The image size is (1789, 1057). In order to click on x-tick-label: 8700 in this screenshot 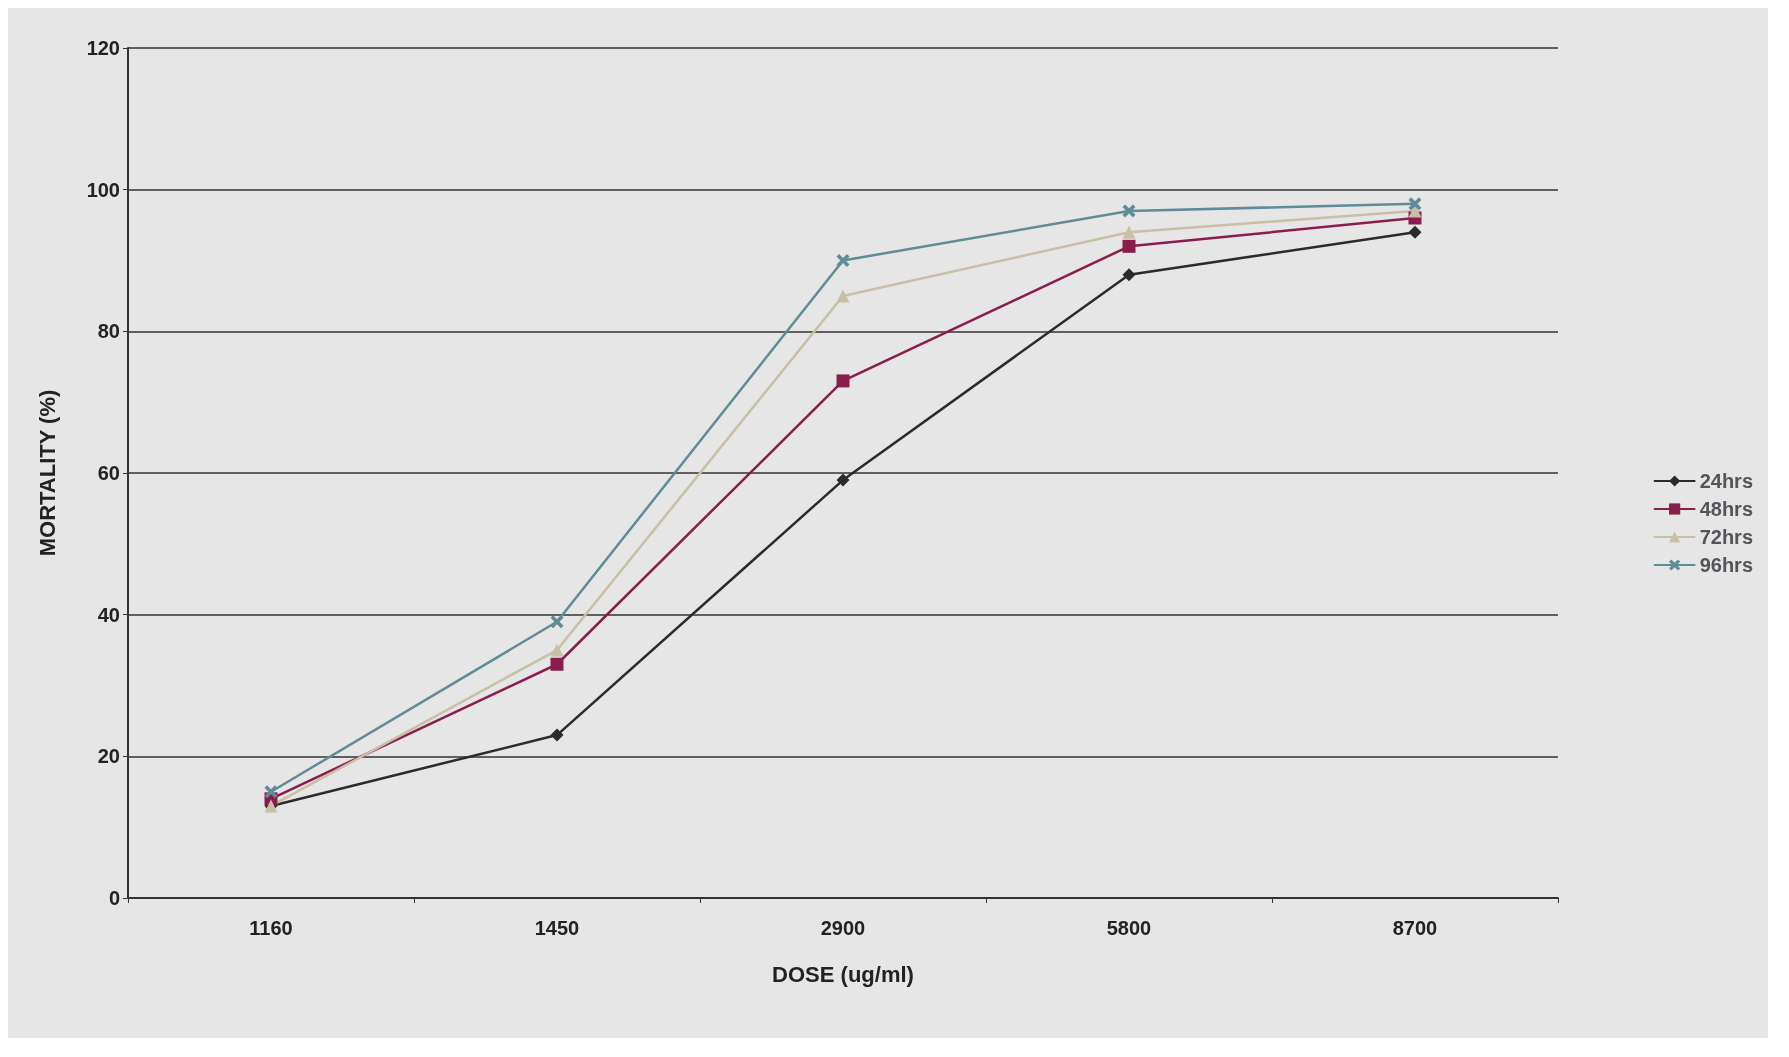, I will do `click(1415, 928)`.